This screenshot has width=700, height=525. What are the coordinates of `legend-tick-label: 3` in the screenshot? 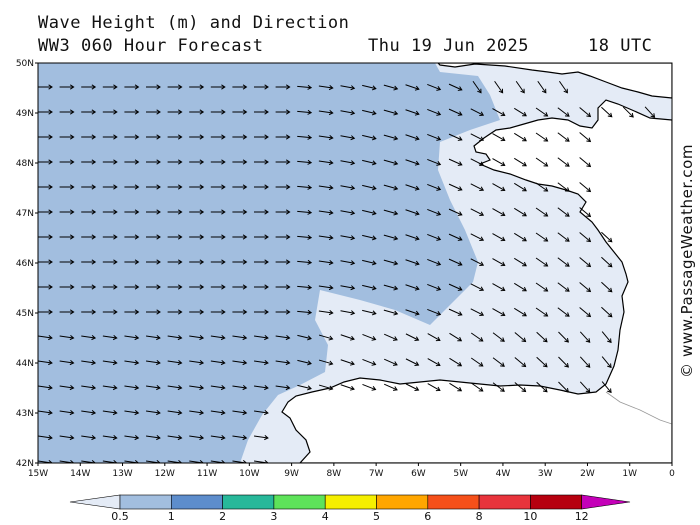 It's located at (273, 516).